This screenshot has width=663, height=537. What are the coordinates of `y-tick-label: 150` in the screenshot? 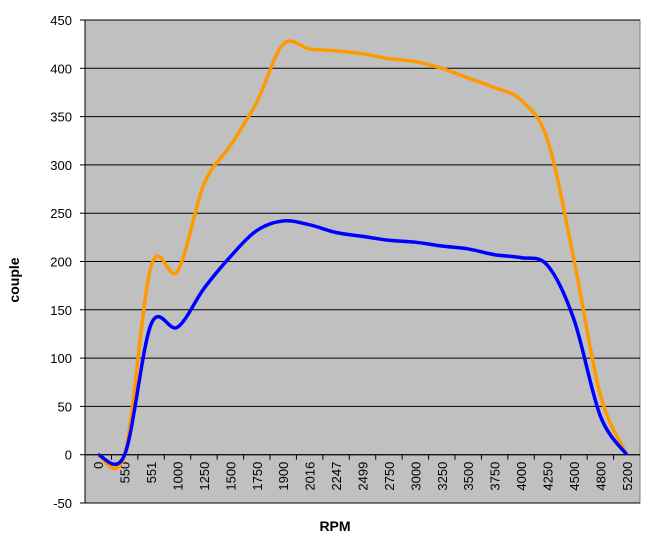 It's located at (61, 310).